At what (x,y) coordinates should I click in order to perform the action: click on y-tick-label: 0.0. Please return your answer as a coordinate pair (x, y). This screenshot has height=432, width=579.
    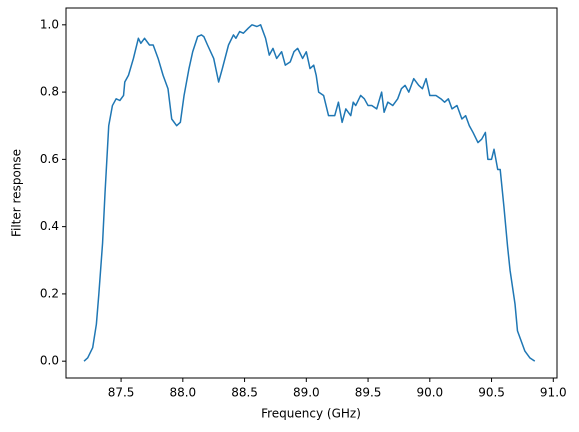
    Looking at the image, I should click on (49, 361).